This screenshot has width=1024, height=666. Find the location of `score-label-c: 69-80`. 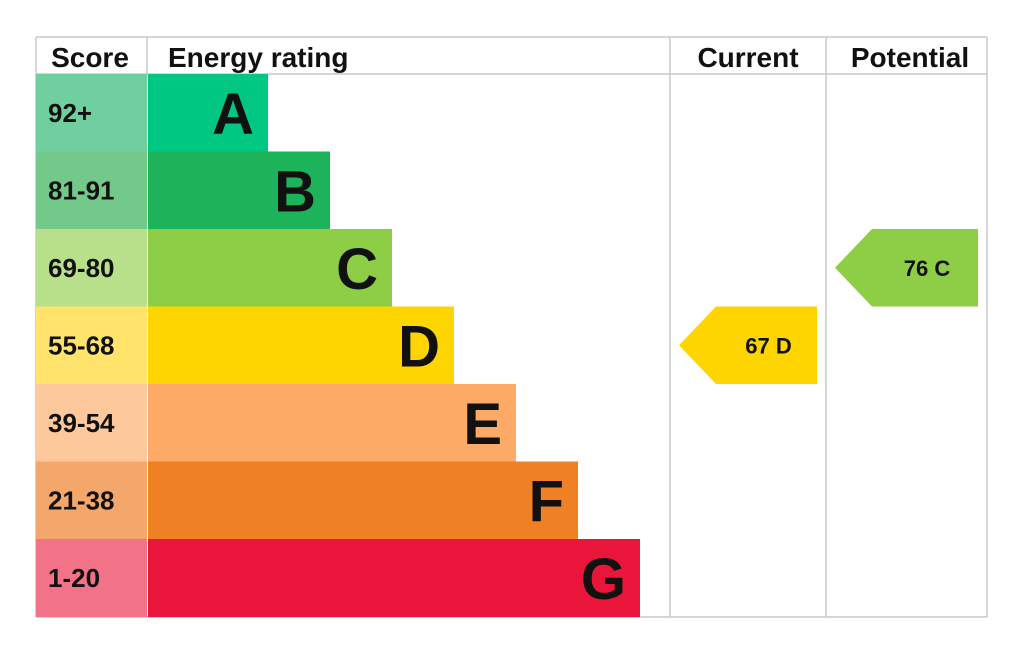

score-label-c: 69-80 is located at coordinates (81, 268).